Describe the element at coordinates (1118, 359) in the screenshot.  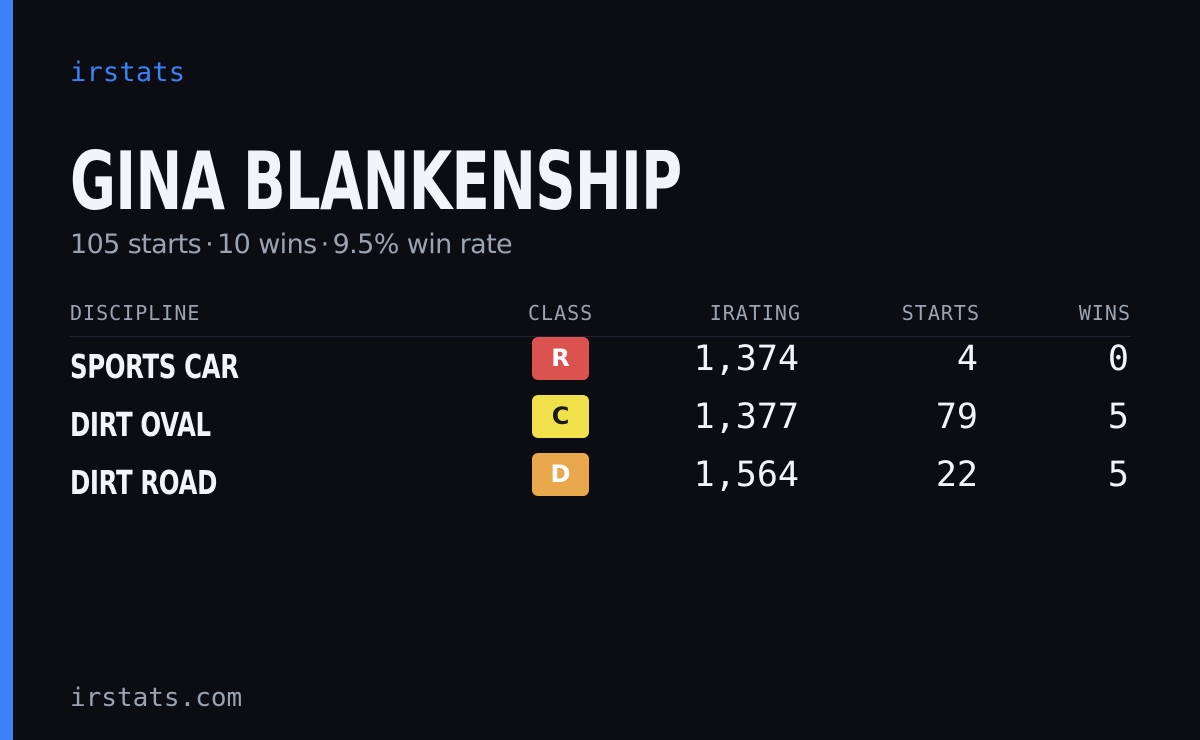
I see `wins-value: 0` at that location.